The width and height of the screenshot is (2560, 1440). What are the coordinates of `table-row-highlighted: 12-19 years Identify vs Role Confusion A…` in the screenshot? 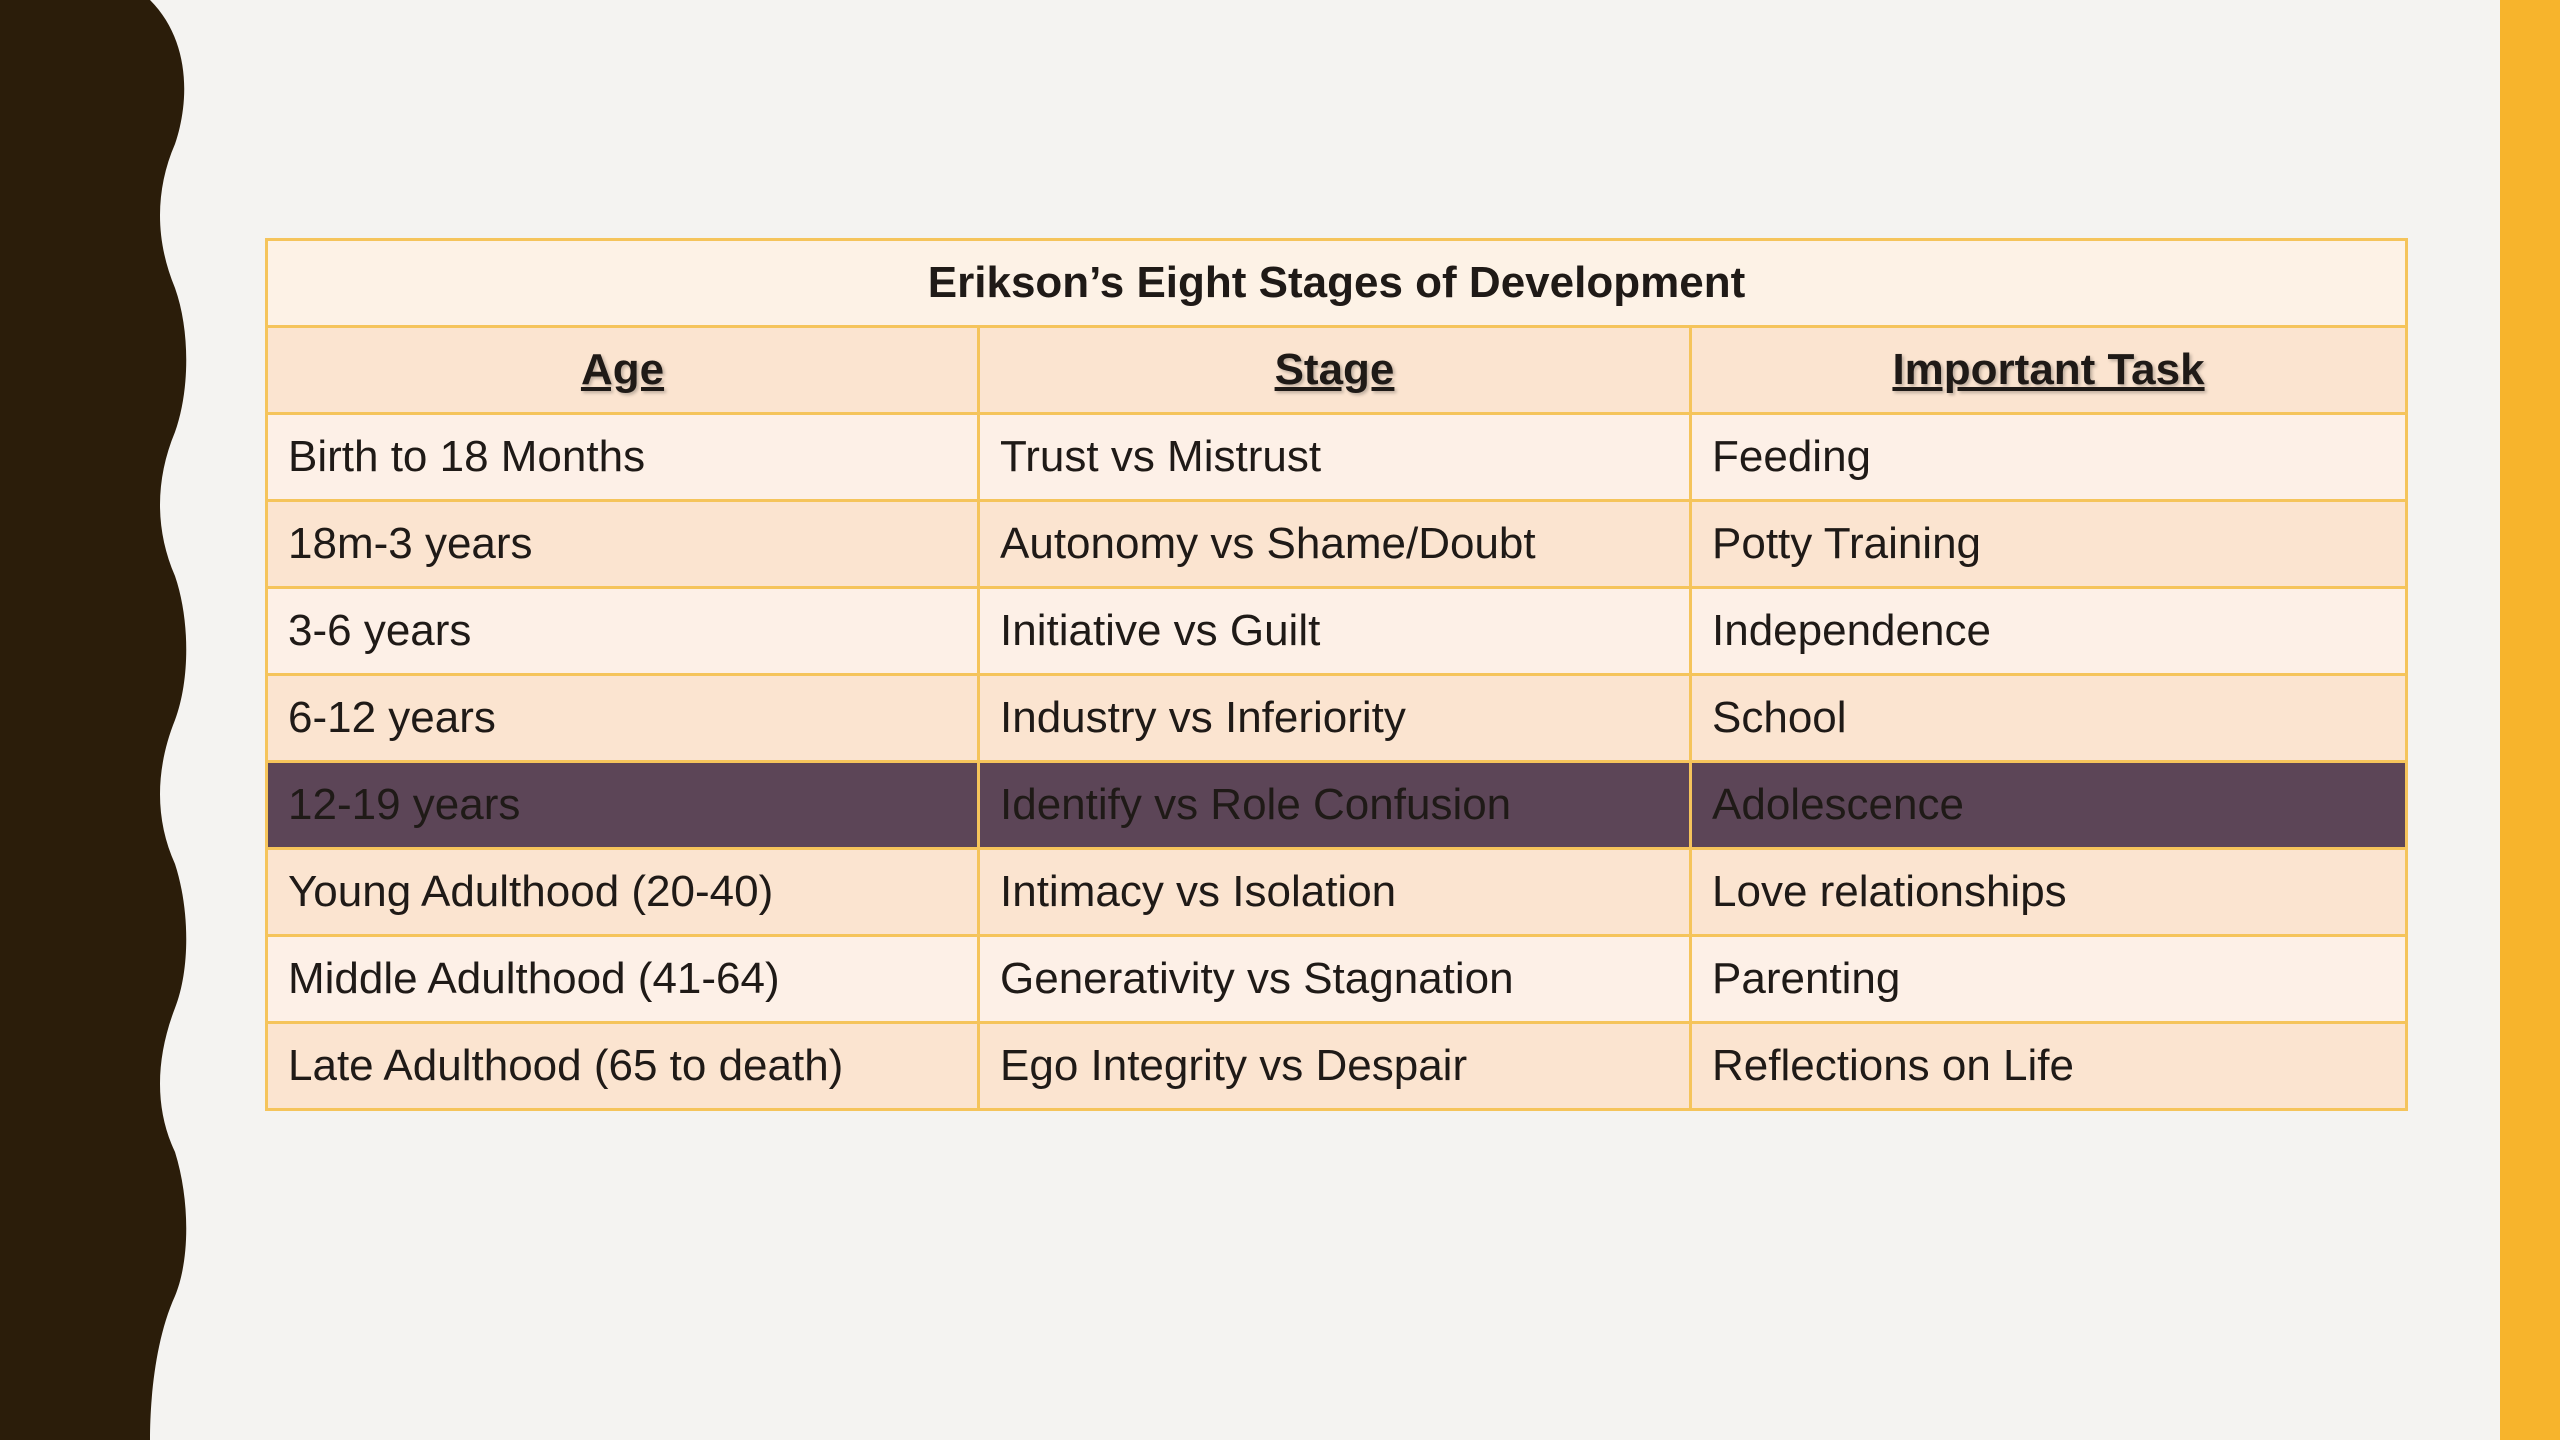 It's located at (1336, 805).